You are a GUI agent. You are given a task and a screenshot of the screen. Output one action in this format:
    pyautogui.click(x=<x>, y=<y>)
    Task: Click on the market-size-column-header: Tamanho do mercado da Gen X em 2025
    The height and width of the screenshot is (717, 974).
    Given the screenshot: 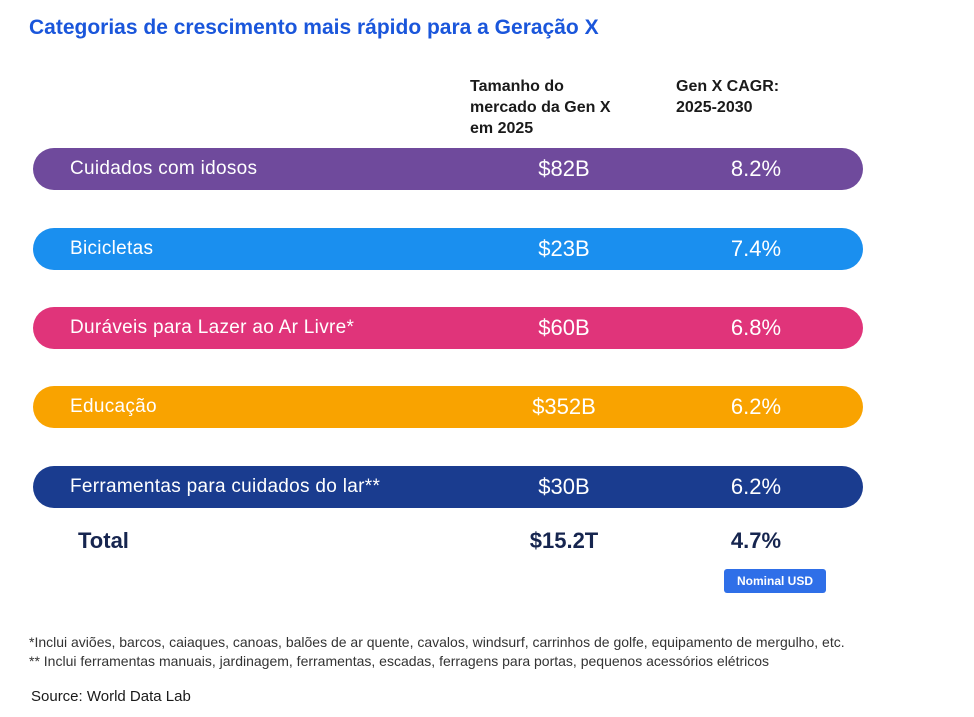 What is the action you would take?
    pyautogui.click(x=560, y=107)
    